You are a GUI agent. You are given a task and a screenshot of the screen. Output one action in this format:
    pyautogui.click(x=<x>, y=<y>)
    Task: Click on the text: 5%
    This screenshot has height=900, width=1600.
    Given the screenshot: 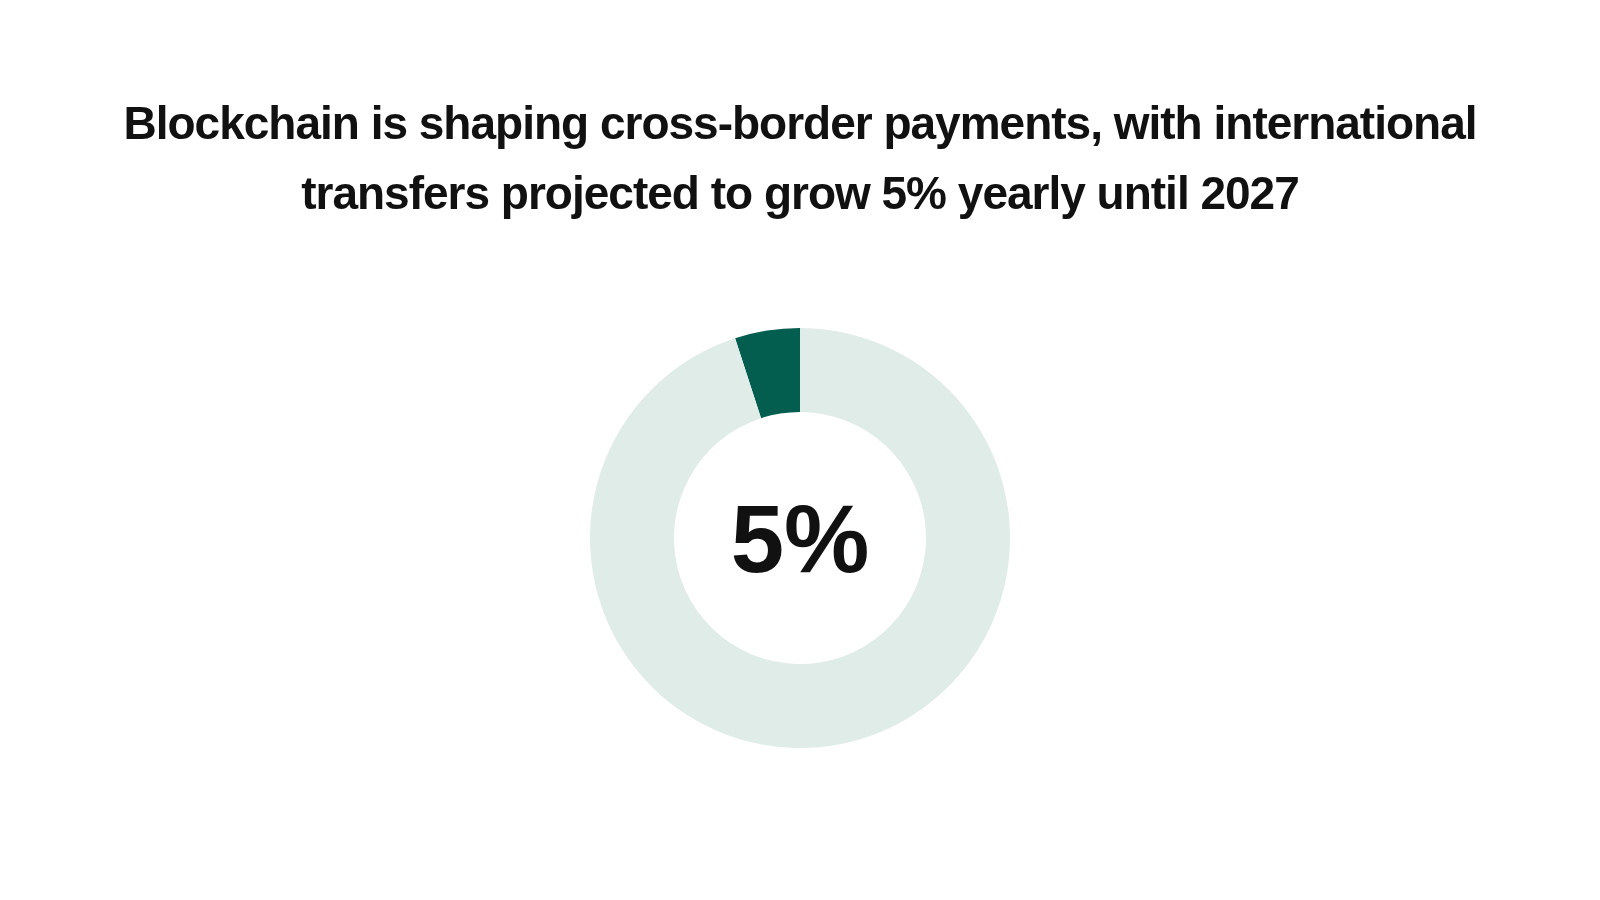 What is the action you would take?
    pyautogui.click(x=800, y=539)
    